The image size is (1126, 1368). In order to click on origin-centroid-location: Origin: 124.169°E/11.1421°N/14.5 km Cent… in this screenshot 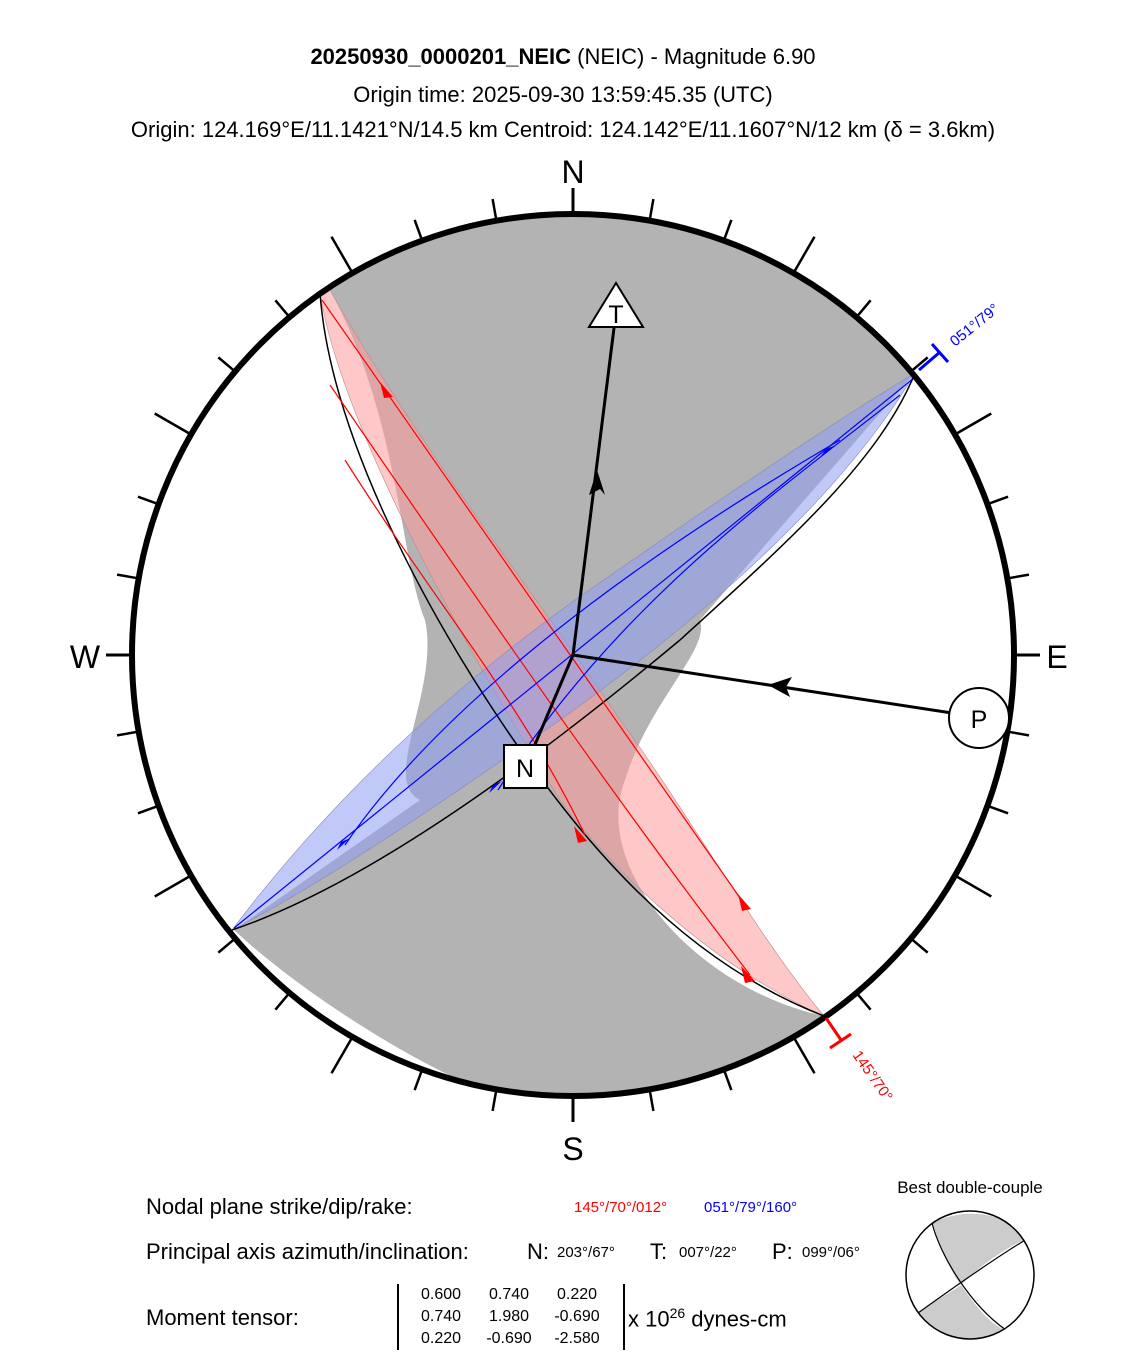, I will do `click(563, 129)`.